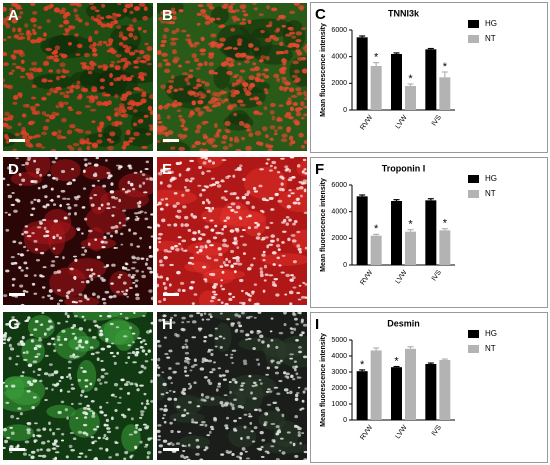 This screenshot has width=550, height=465. I want to click on y-tick-label: 4000, so click(339, 57).